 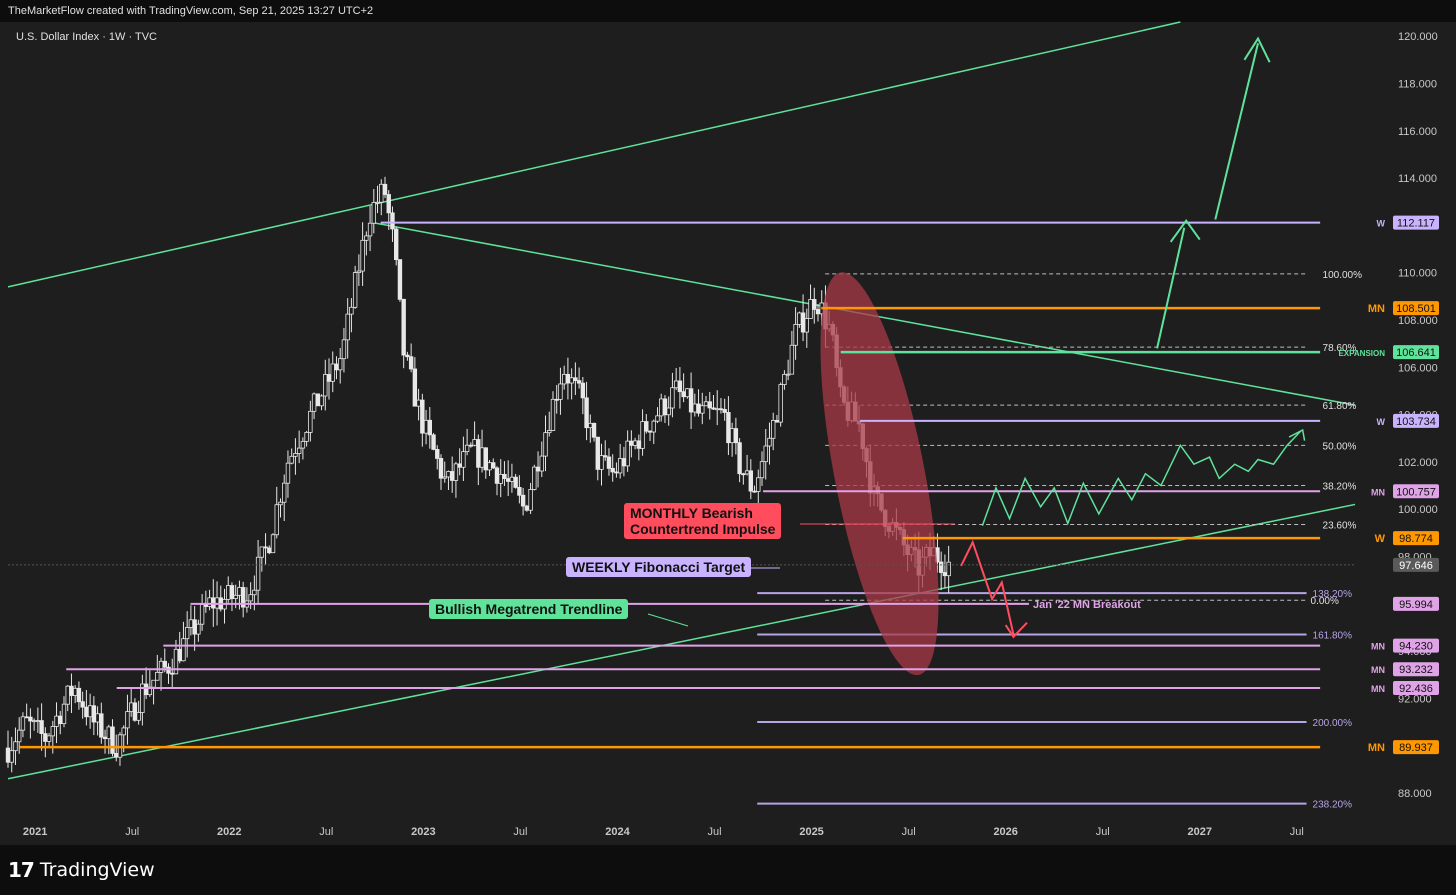 I want to click on tradingview-logo: 17 TradingView, so click(x=81, y=870).